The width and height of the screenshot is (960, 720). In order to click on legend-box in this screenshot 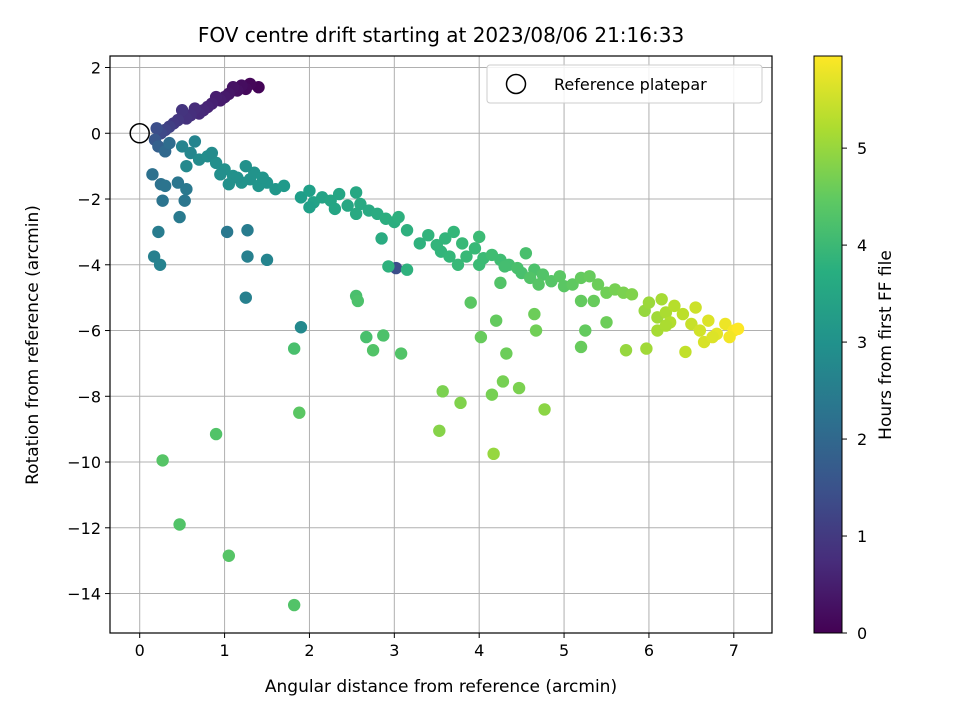, I will do `click(624, 84)`.